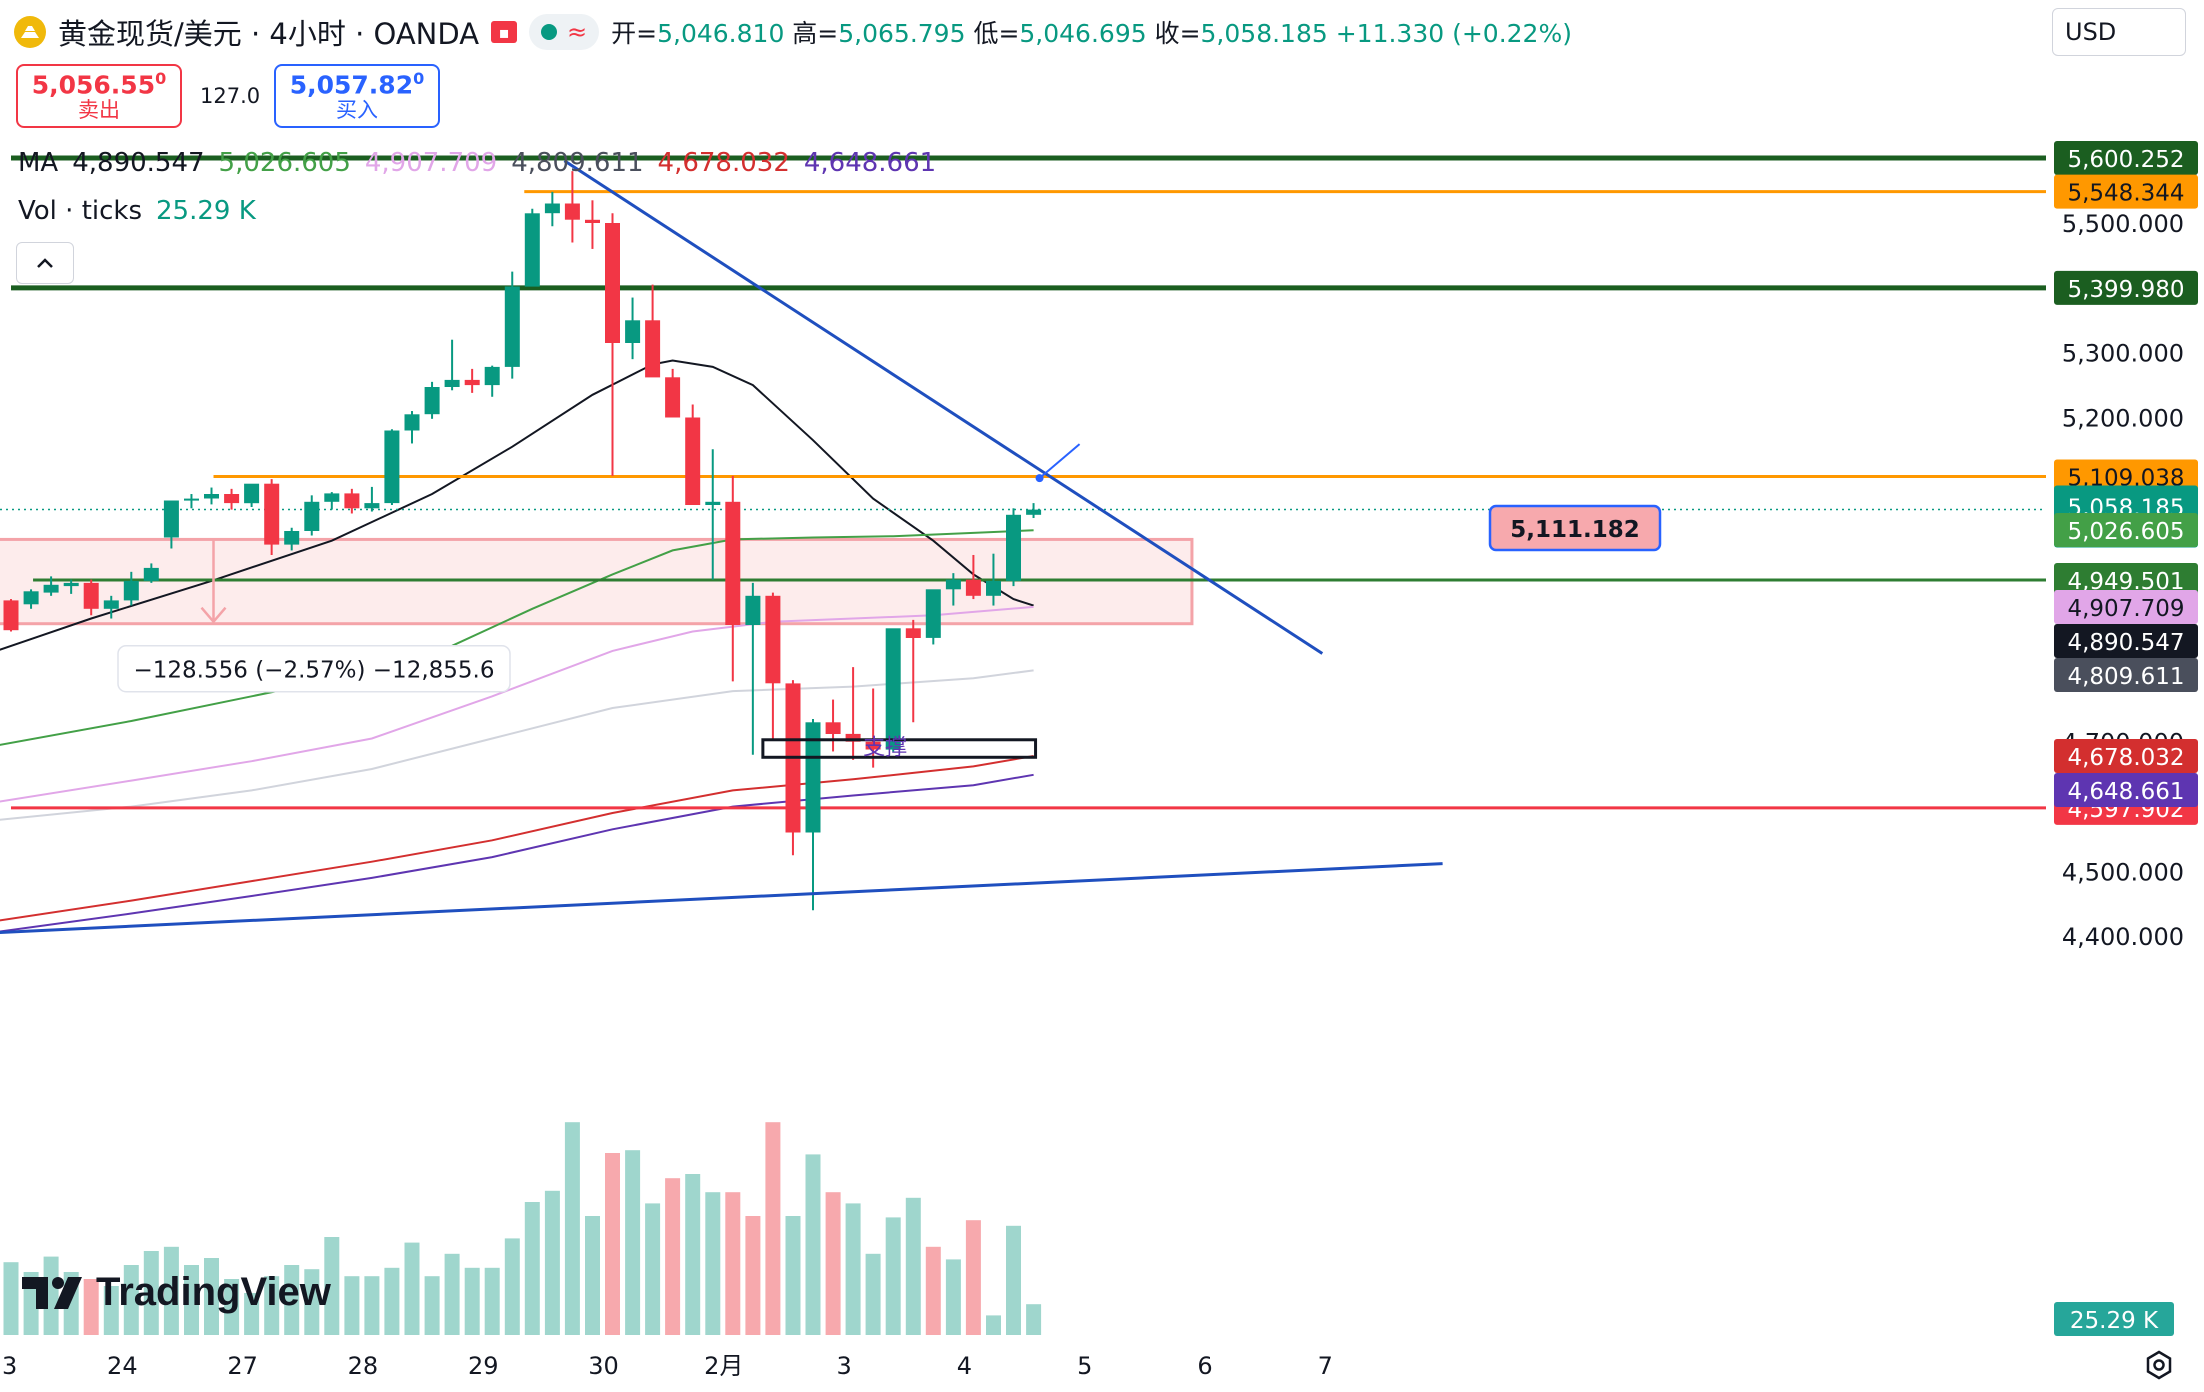 Image resolution: width=2204 pixels, height=1392 pixels. Describe the element at coordinates (137, 211) in the screenshot. I see `volume-legend: Vol · ticks 25.29 K` at that location.